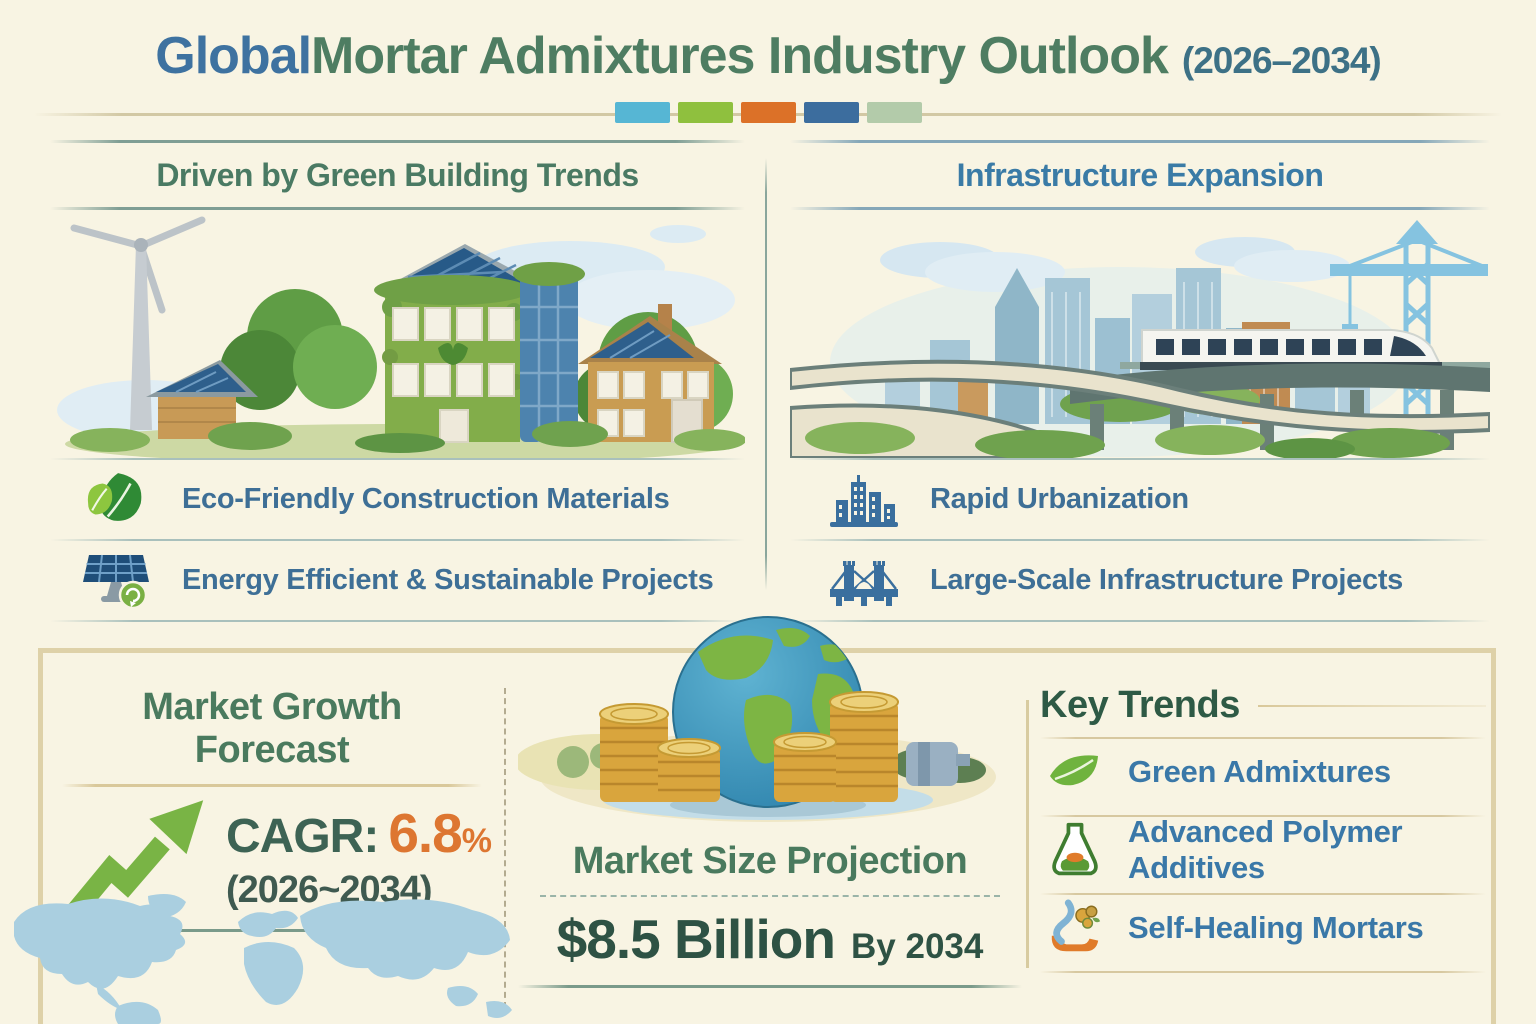 Image resolution: width=1536 pixels, height=1024 pixels. I want to click on bridge-icon, so click(864, 583).